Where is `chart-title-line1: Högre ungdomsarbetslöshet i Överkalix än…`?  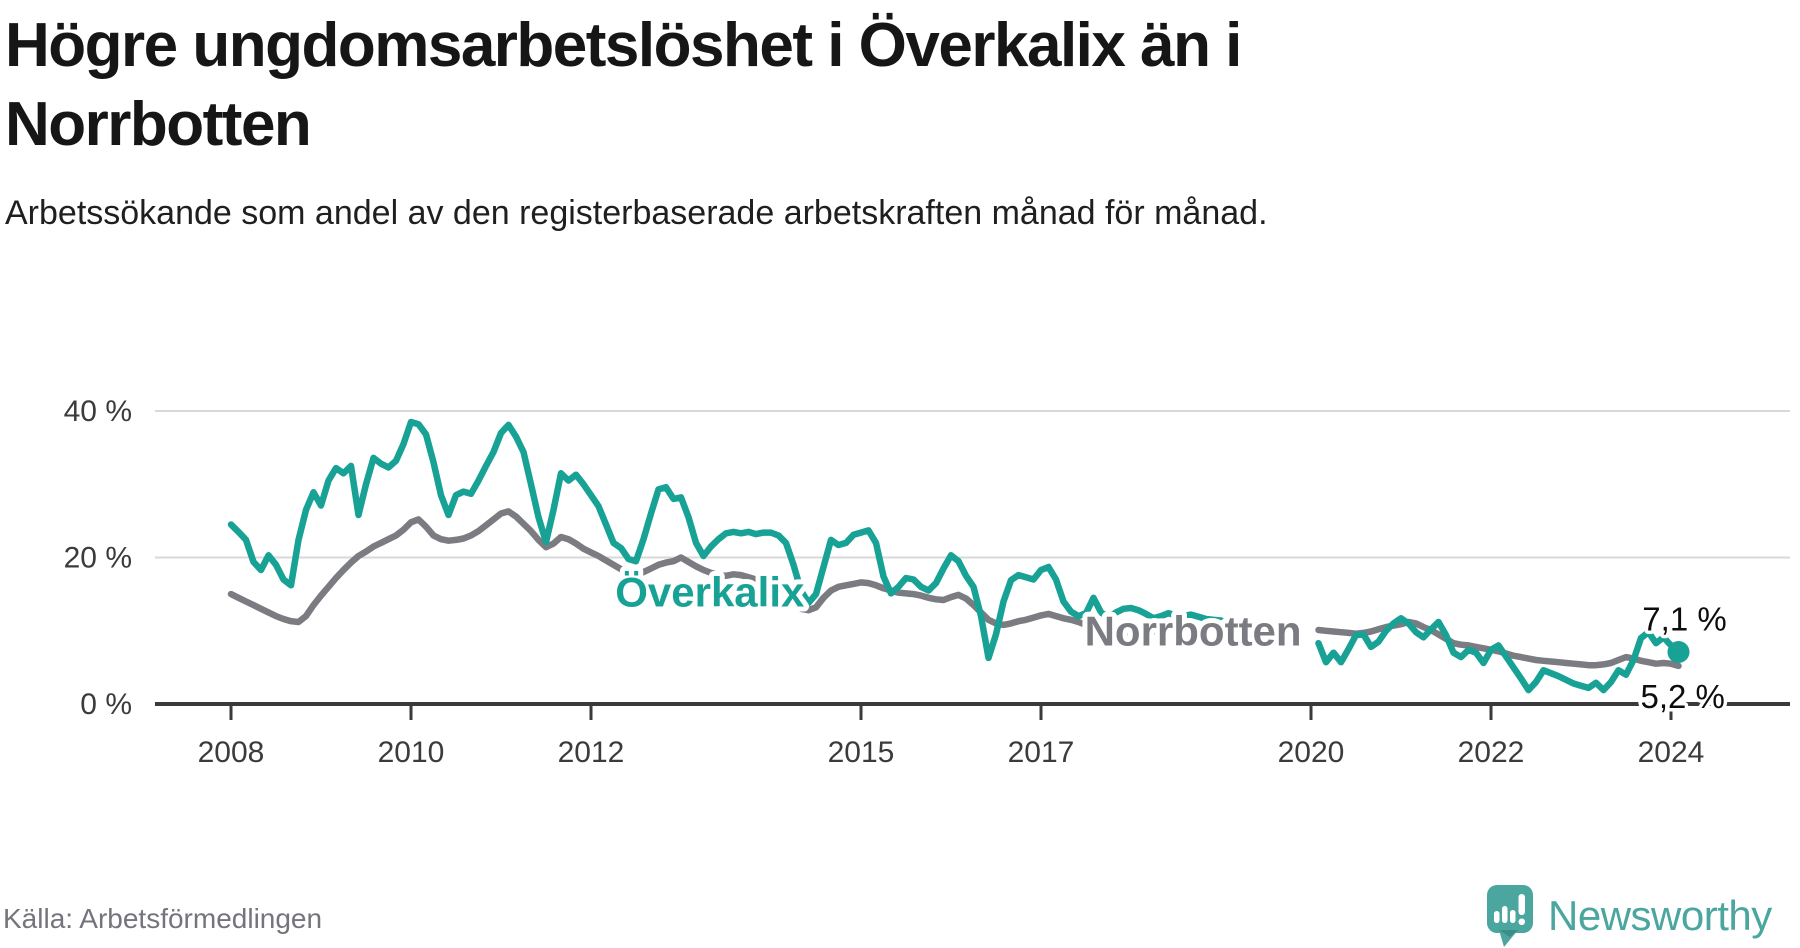
chart-title-line1: Högre ungdomsarbetslöshet i Överkalix än… is located at coordinates (623, 45).